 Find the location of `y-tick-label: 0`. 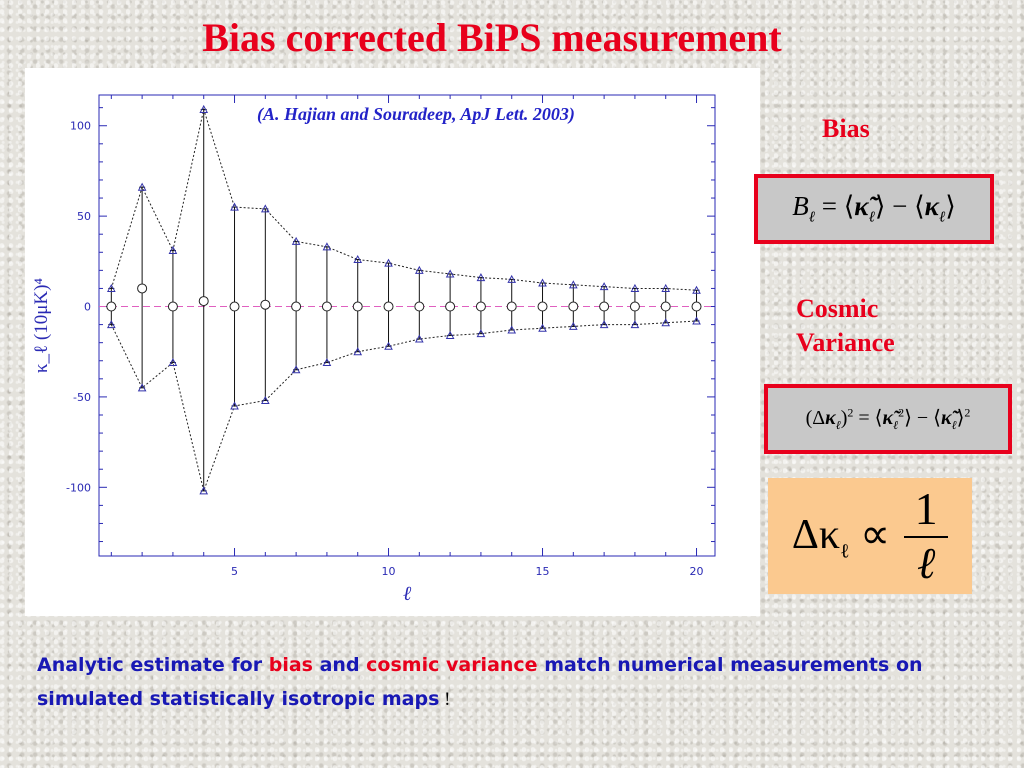

y-tick-label: 0 is located at coordinates (87, 307).